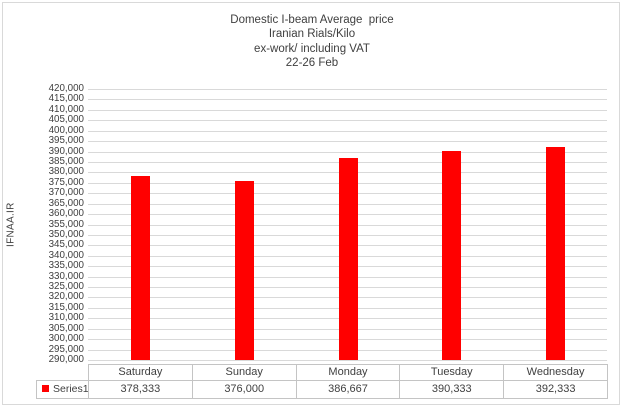 The height and width of the screenshot is (408, 624). I want to click on bar-sunday, so click(244, 270).